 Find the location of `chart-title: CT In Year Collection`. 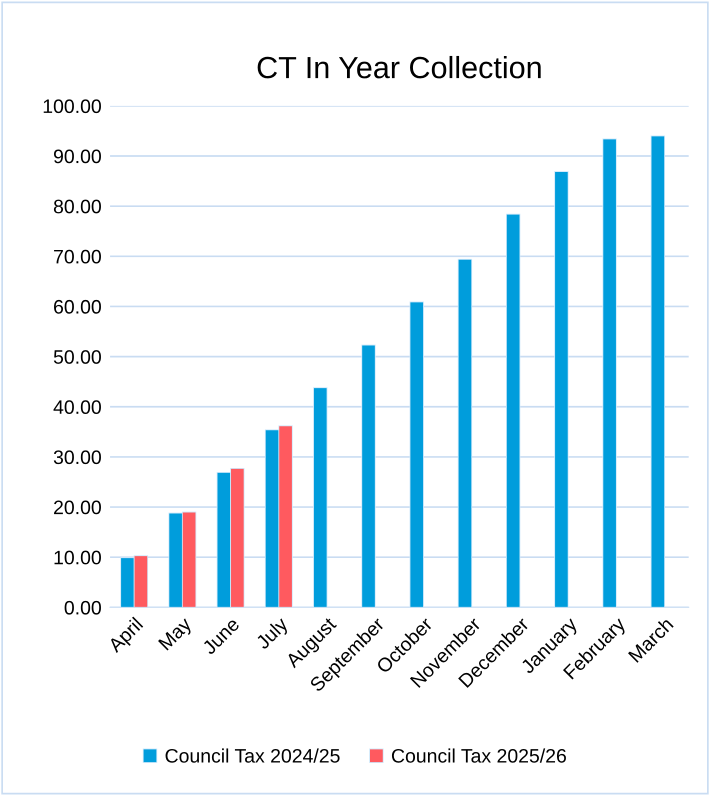

chart-title: CT In Year Collection is located at coordinates (399, 67).